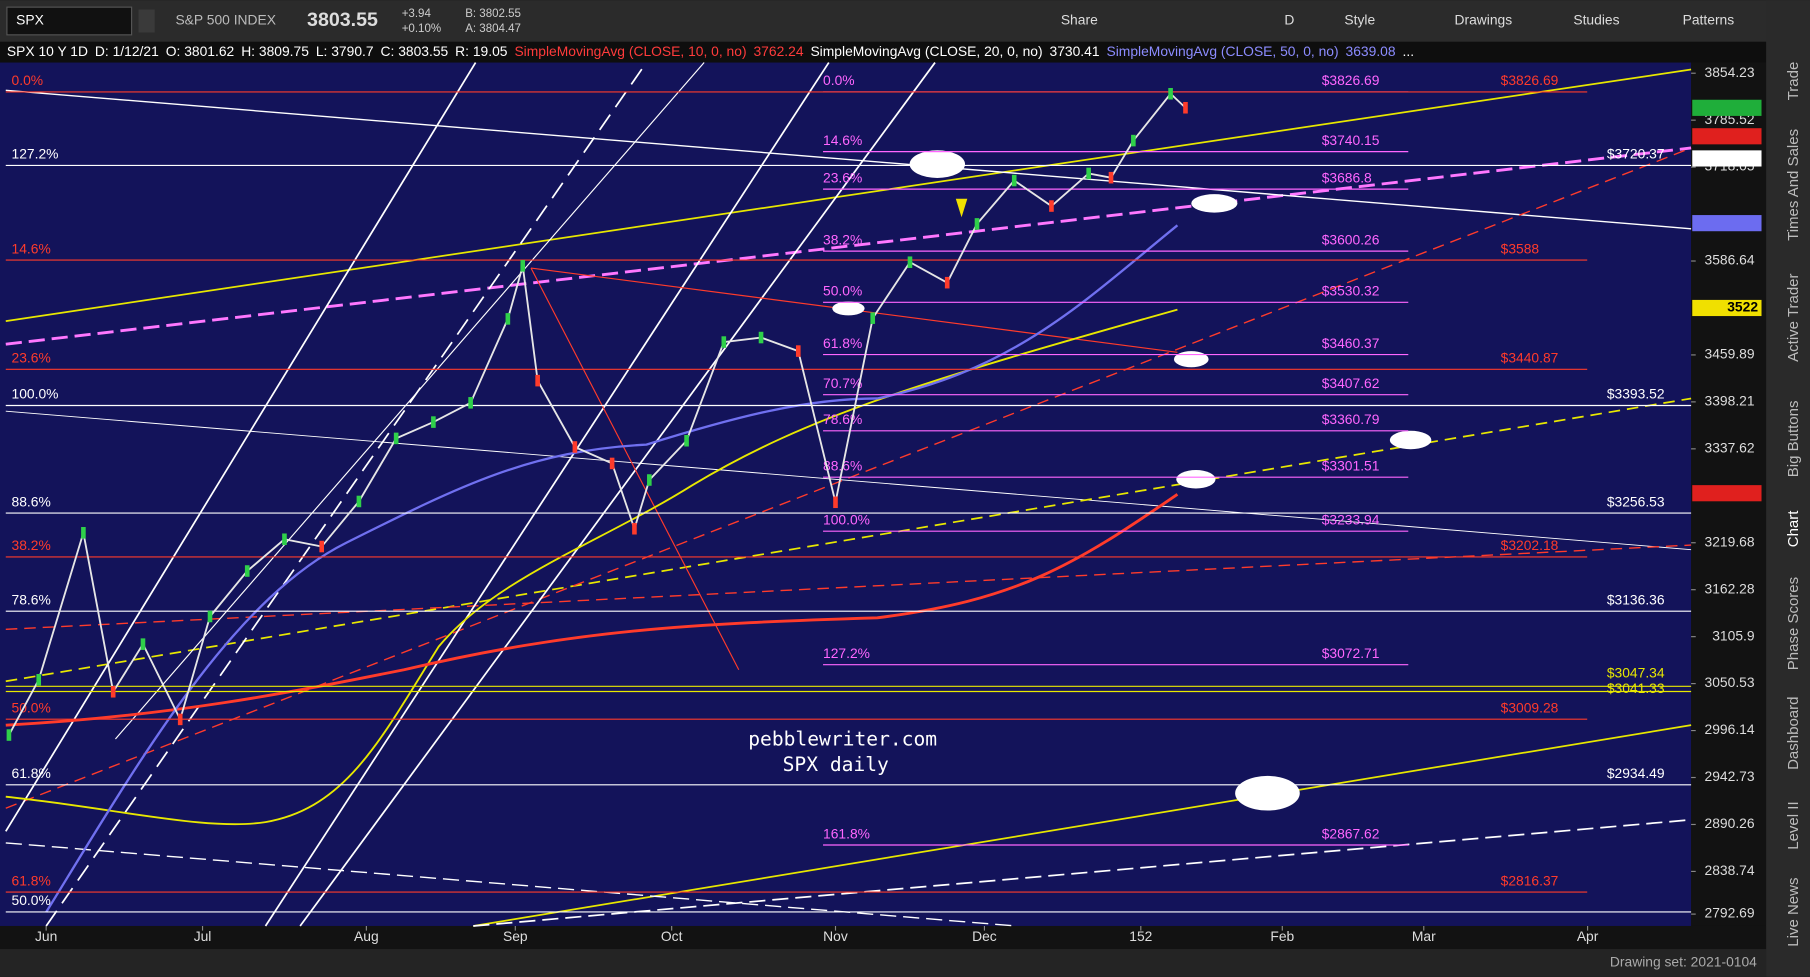 The width and height of the screenshot is (1810, 977). I want to click on change-pct: +0.10%, so click(421, 29).